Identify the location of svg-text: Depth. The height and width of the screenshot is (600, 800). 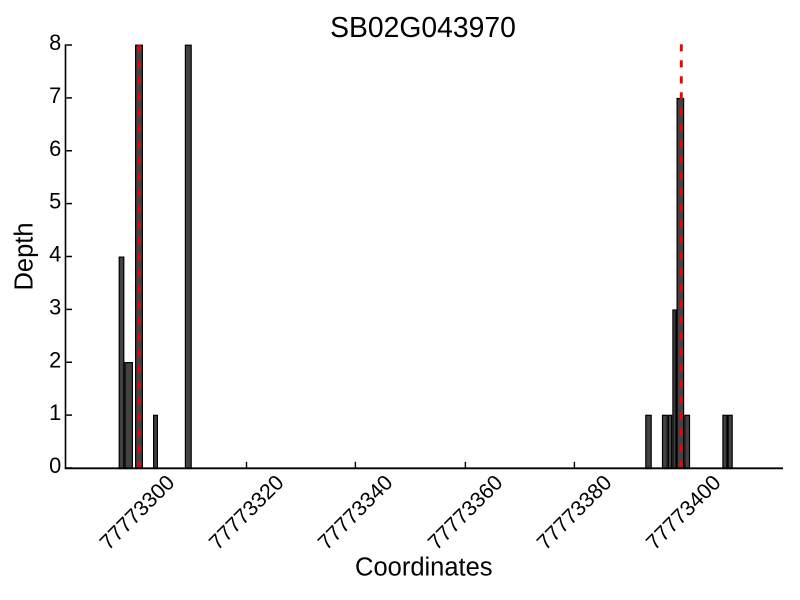
(25, 256).